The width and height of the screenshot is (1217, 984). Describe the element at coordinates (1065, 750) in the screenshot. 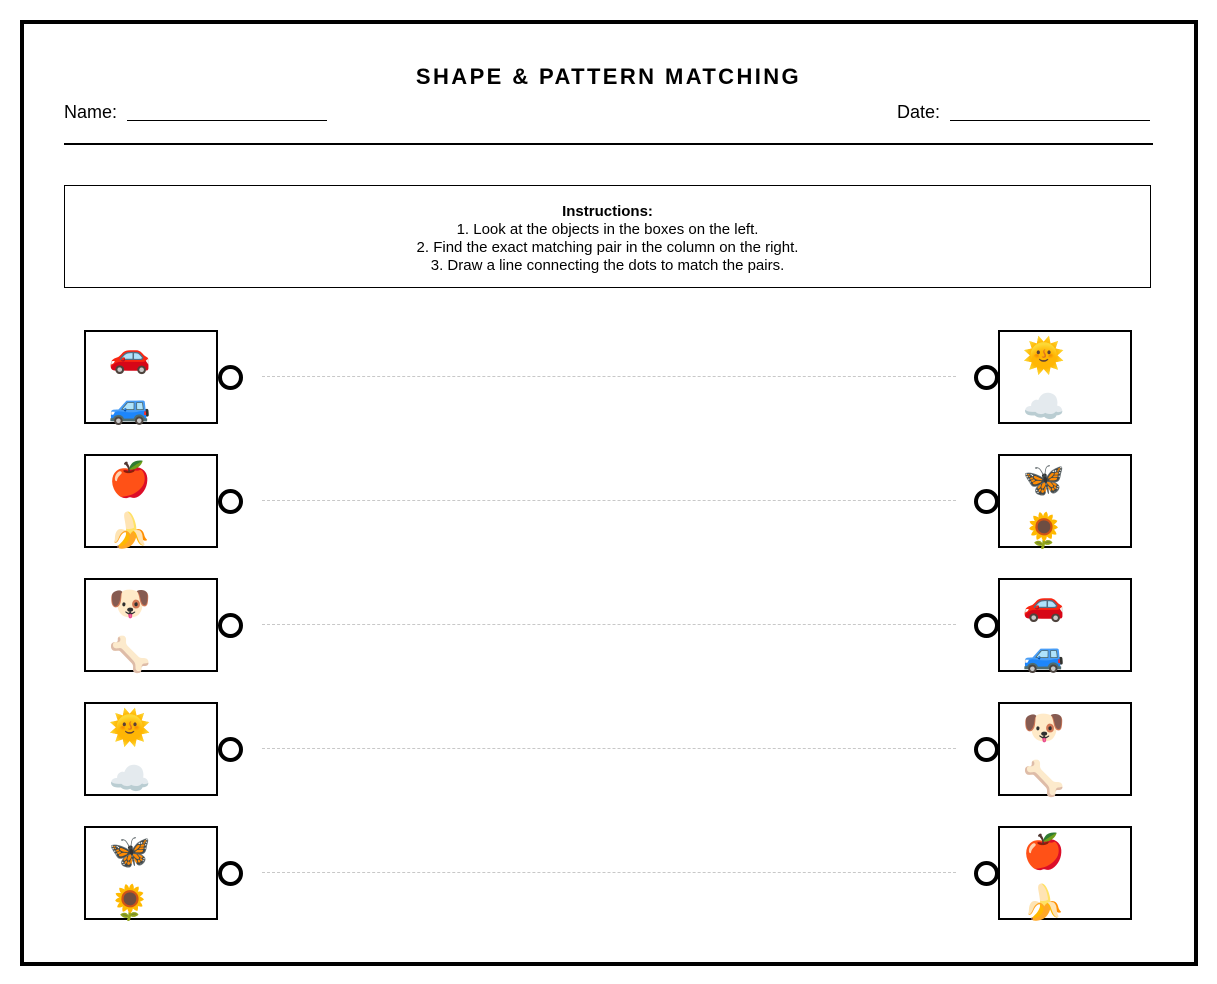

I see `right-item-box: 🐶 🦴` at that location.